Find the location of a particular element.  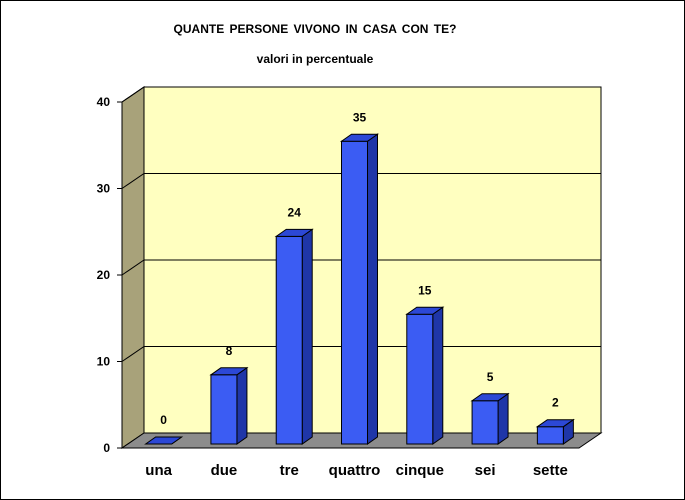

bar-due-side is located at coordinates (242, 405).